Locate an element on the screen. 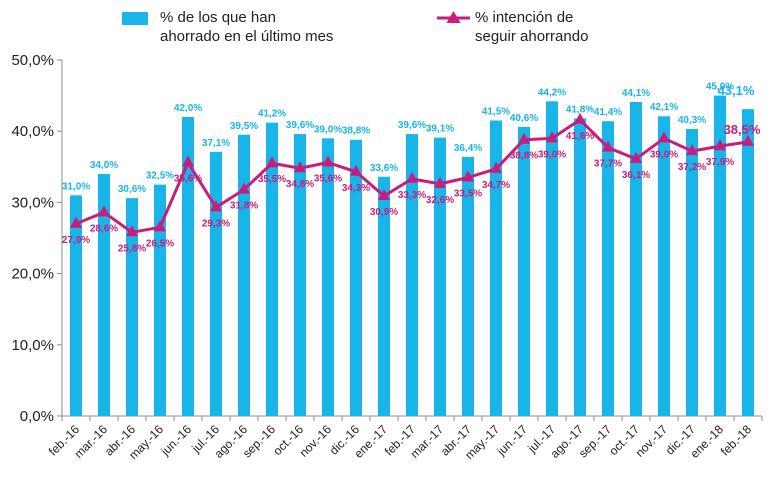  line-data-label: 34,7% is located at coordinates (496, 185).